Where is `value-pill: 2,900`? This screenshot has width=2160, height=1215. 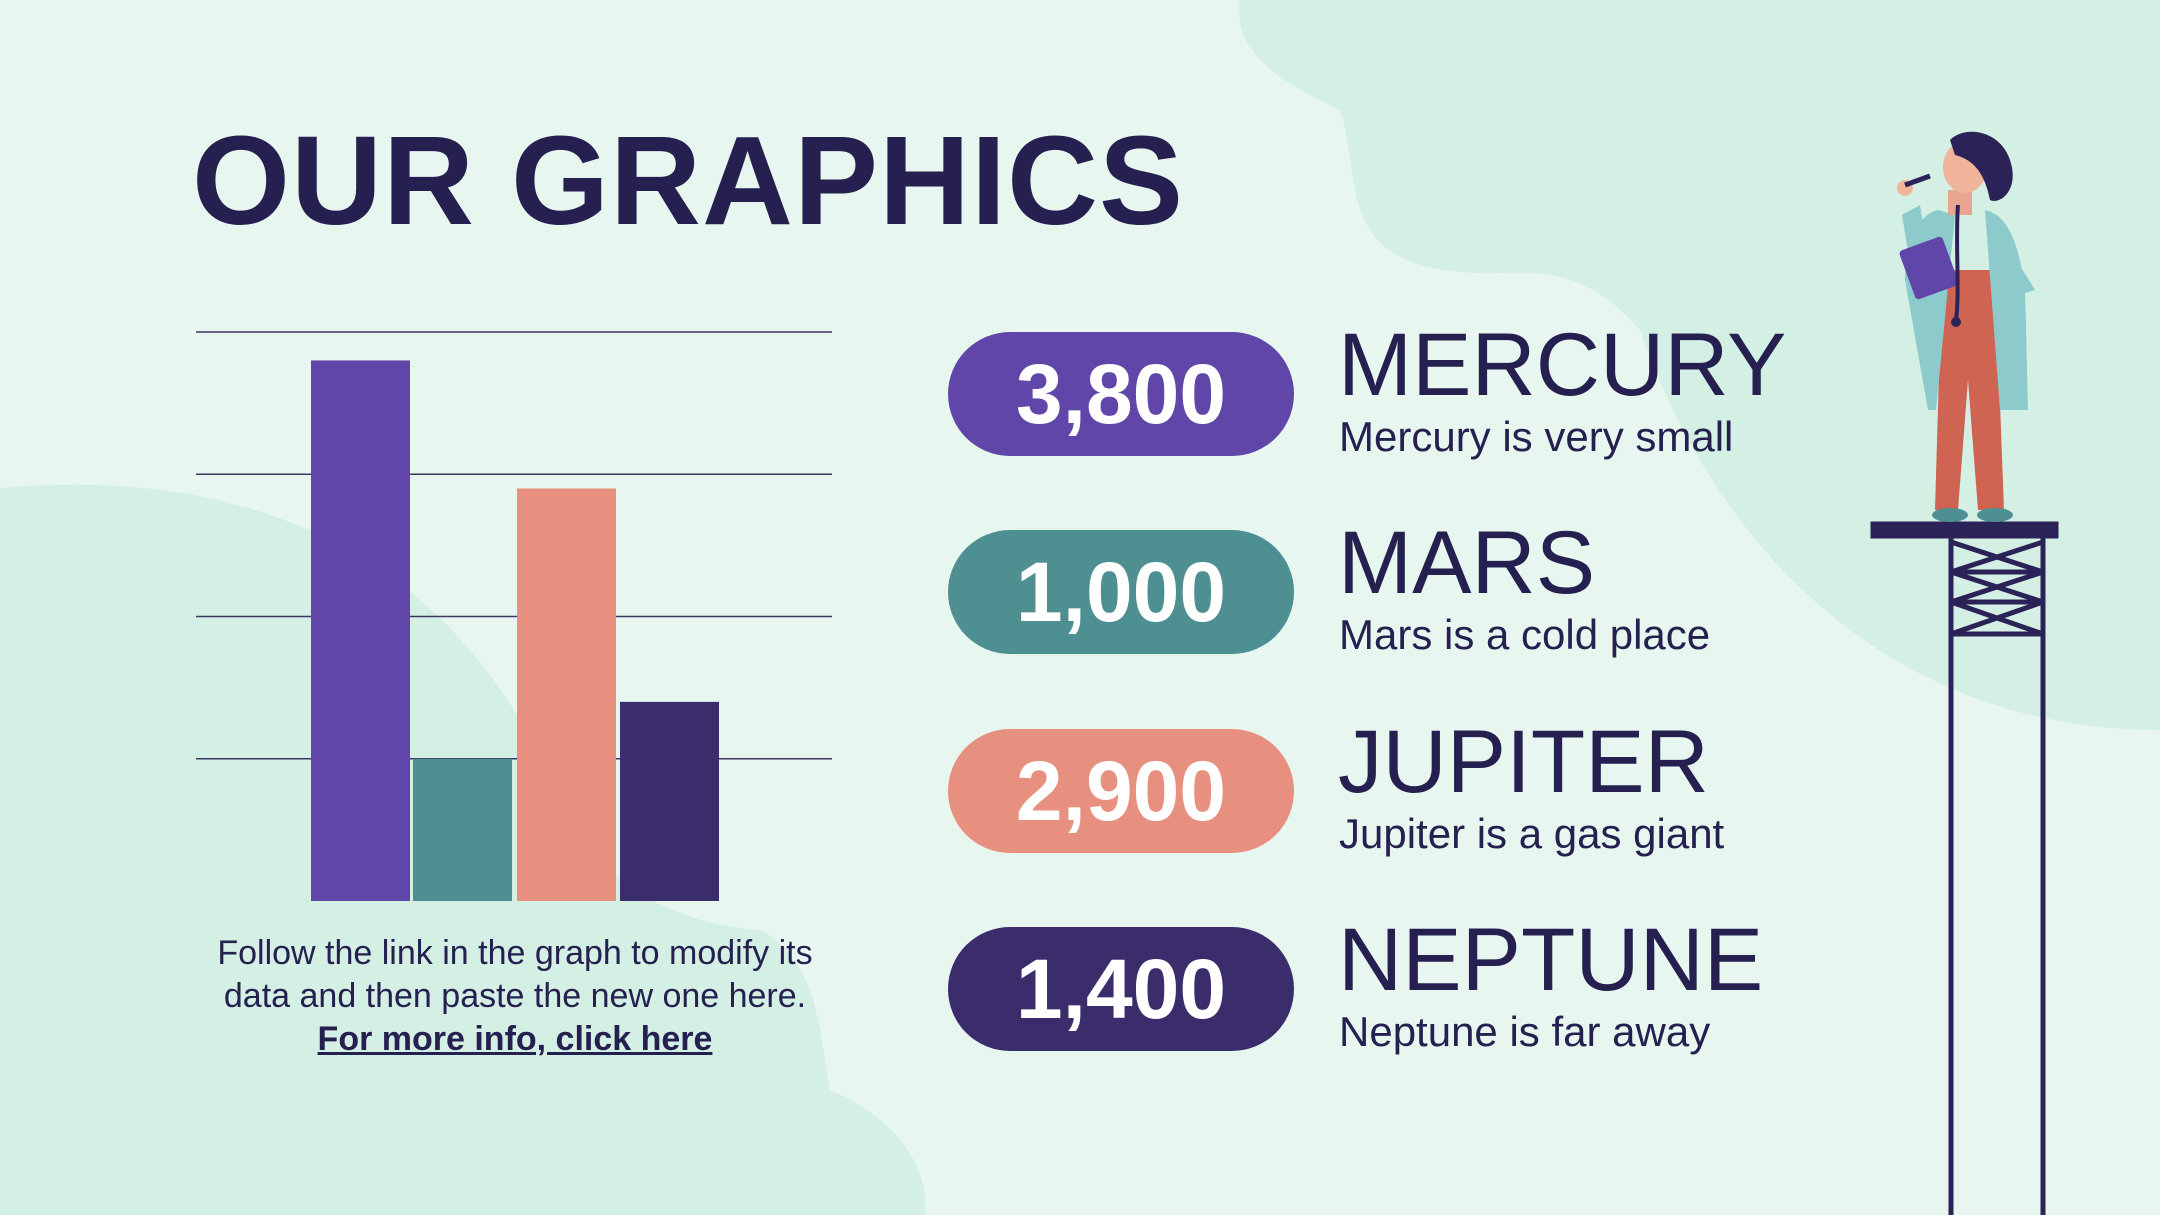
value-pill: 2,900 is located at coordinates (1121, 791).